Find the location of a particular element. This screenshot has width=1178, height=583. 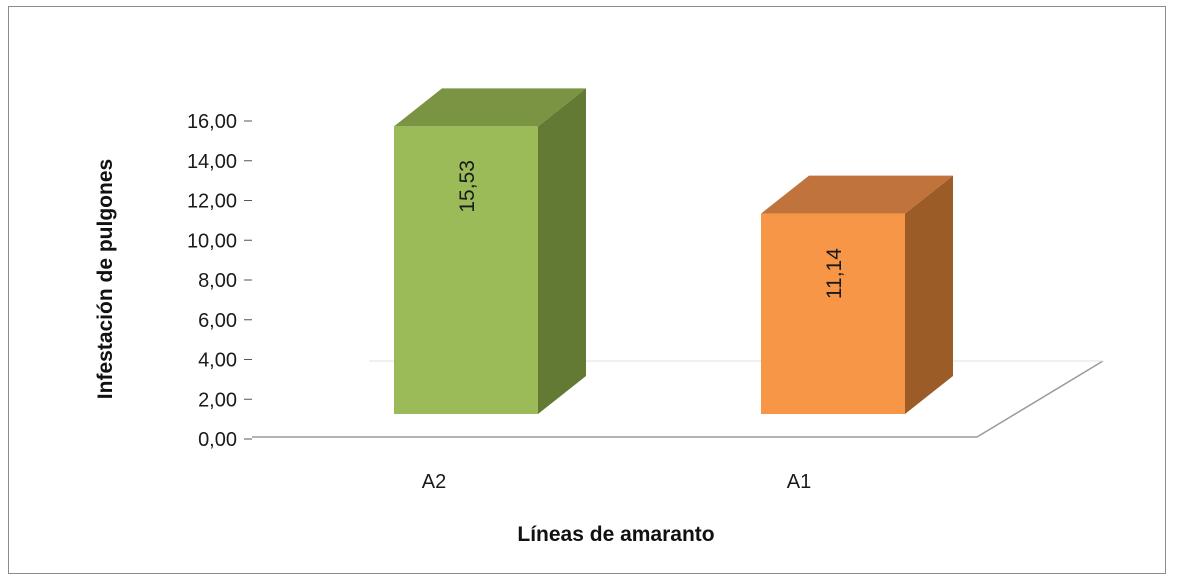

x-axis-title: Líneas de amaranto is located at coordinates (615, 534).